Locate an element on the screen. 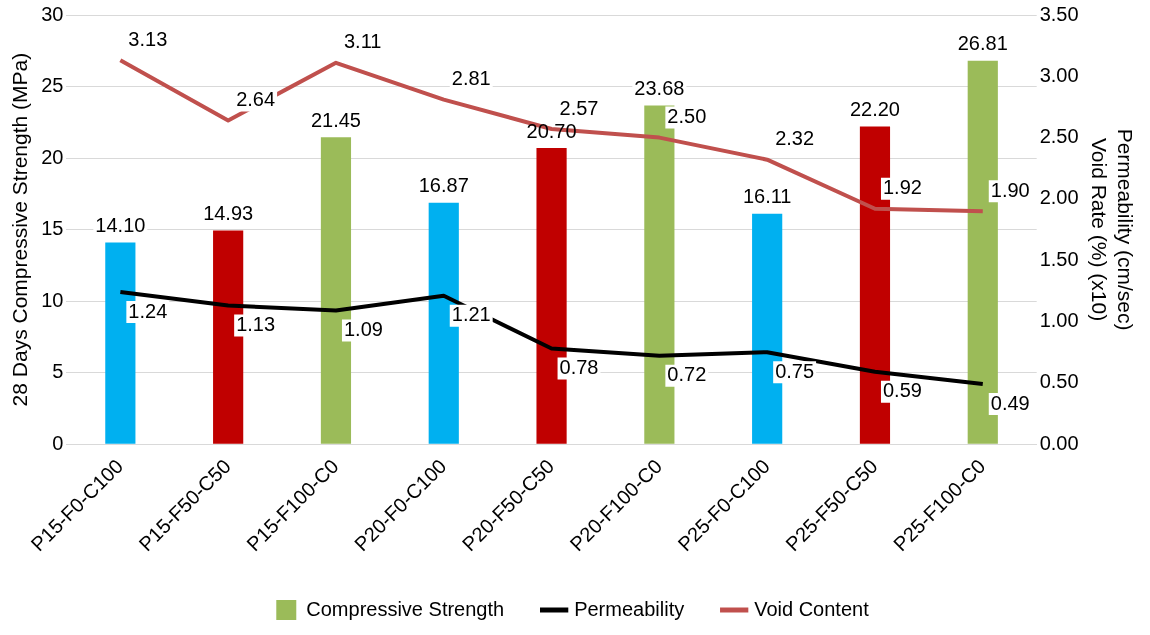 The height and width of the screenshot is (635, 1150). data-label: 3.13 is located at coordinates (148, 38).